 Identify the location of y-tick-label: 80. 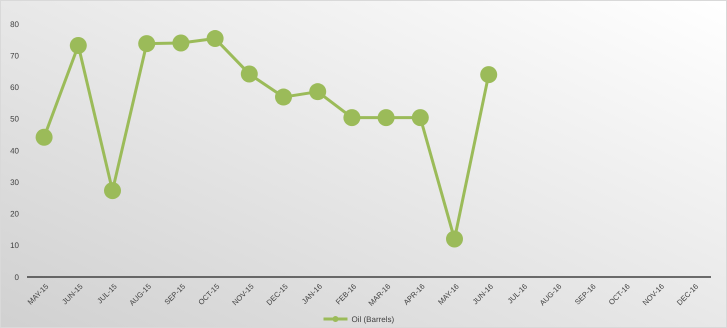
(15, 24).